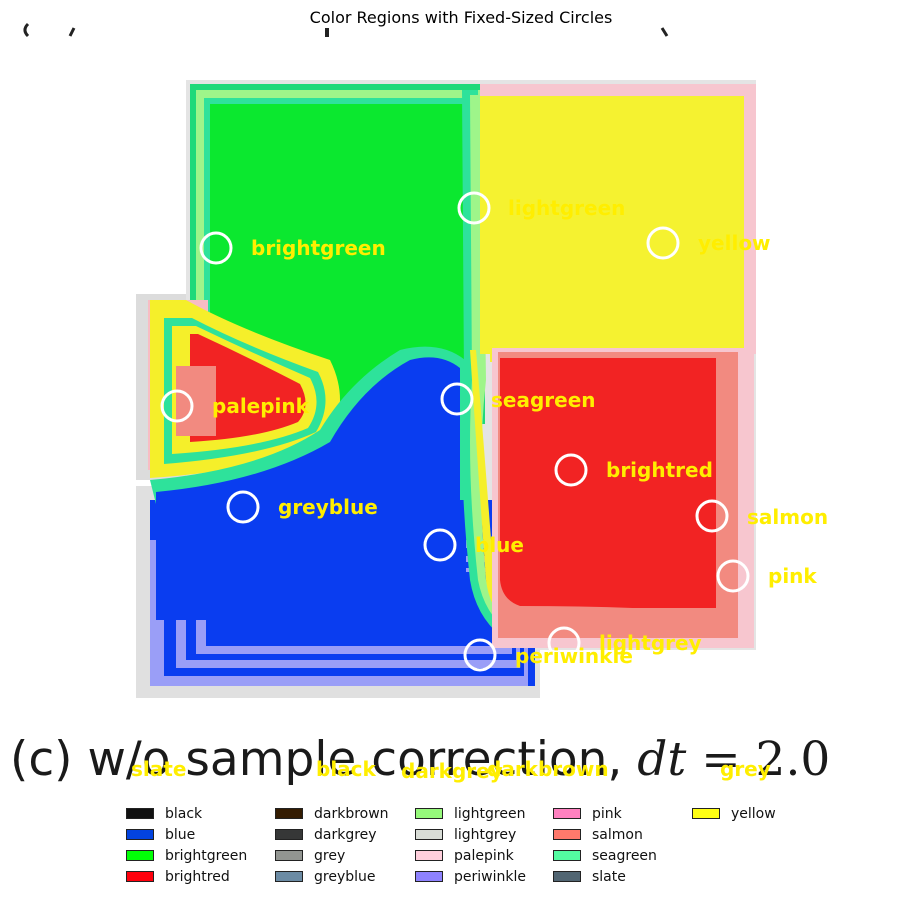 Image resolution: width=922 pixels, height=899 pixels. I want to click on label-pink: pink, so click(792, 576).